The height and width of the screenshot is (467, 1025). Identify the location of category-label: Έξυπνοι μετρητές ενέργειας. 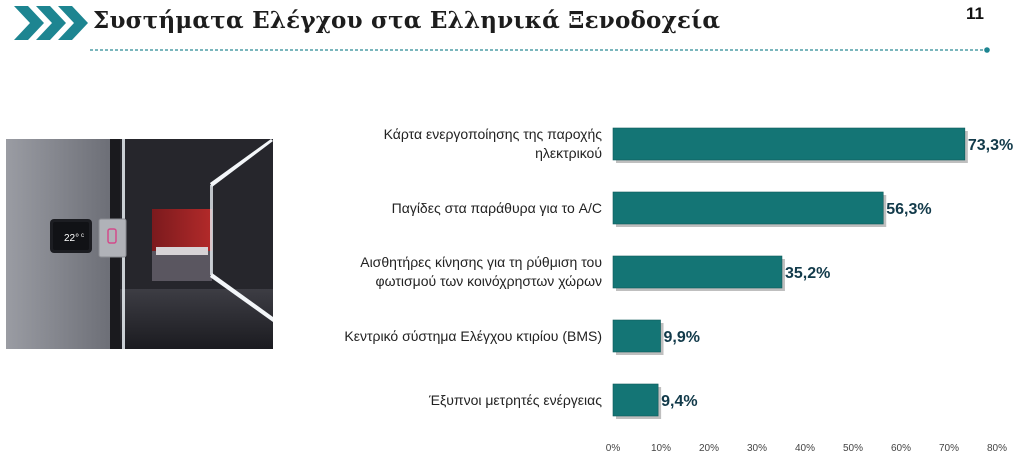
(452, 400).